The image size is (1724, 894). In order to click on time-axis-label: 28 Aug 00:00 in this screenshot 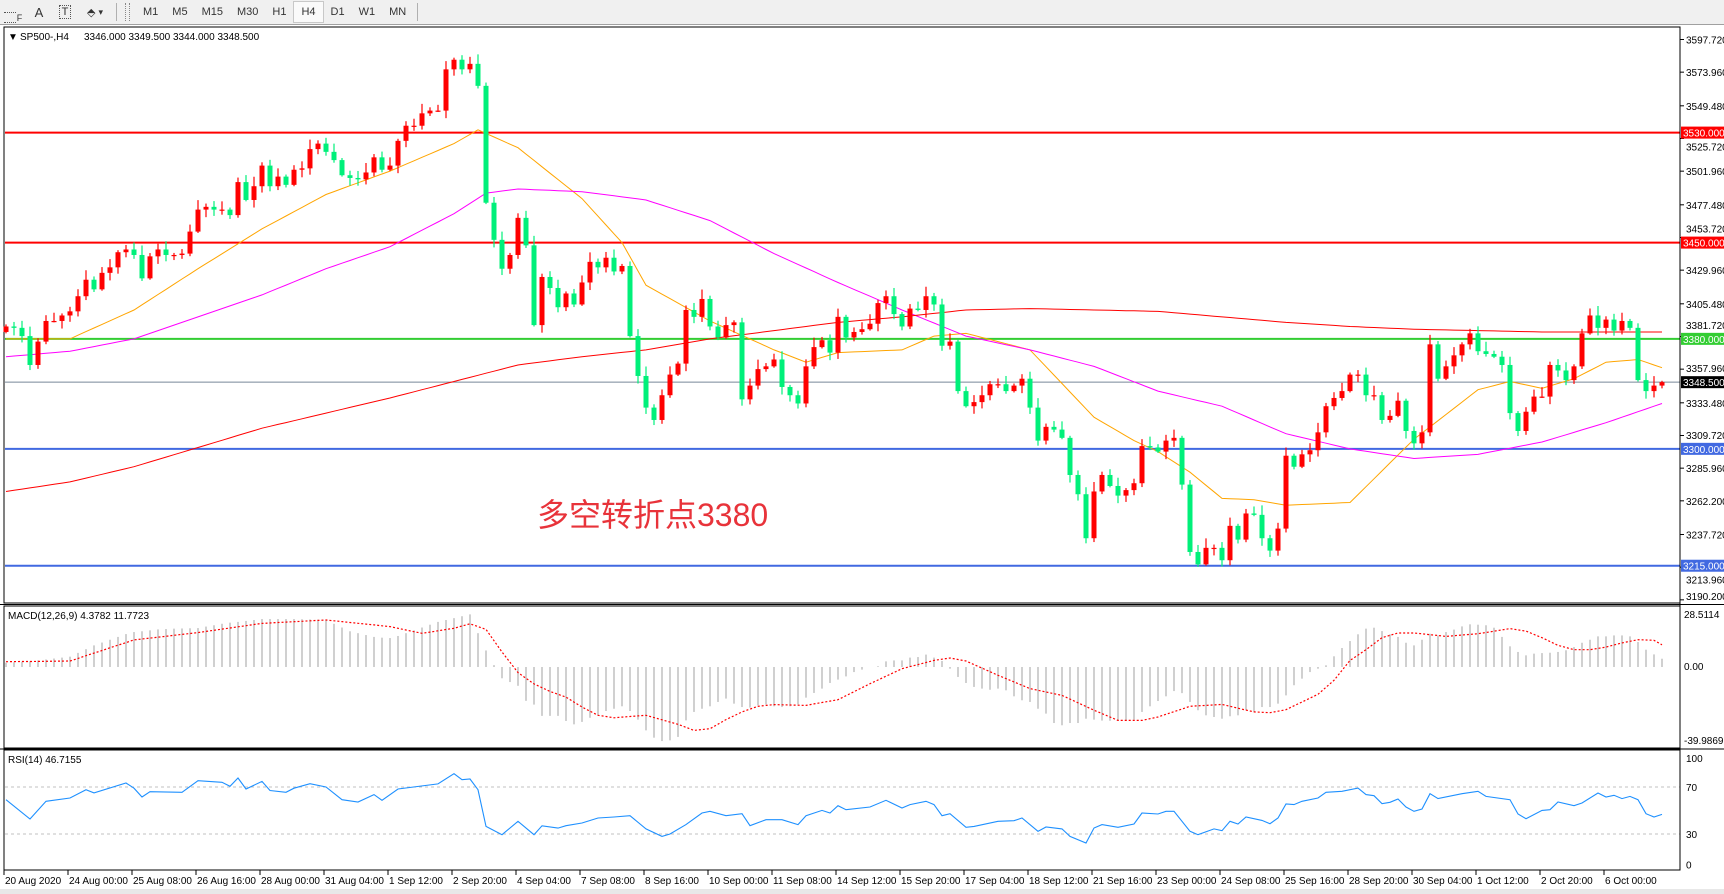, I will do `click(290, 881)`.